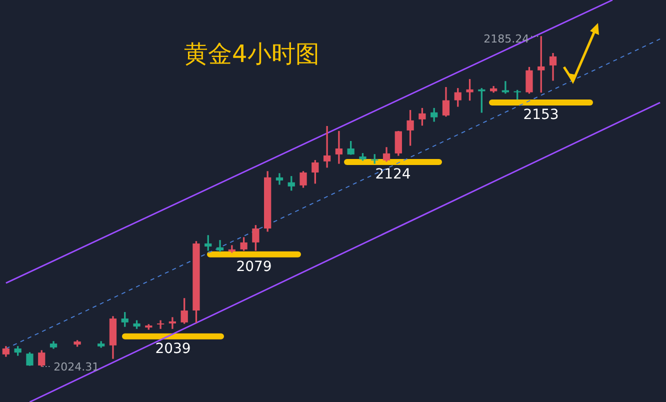 Image resolution: width=666 pixels, height=402 pixels. Describe the element at coordinates (541, 115) in the screenshot. I see `ref-line-label: 2153` at that location.